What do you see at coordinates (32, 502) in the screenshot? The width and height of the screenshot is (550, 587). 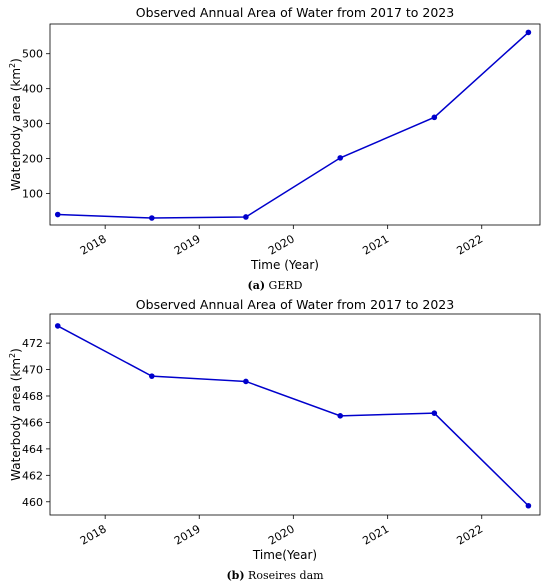 I see `y-tick-label: 460` at bounding box center [32, 502].